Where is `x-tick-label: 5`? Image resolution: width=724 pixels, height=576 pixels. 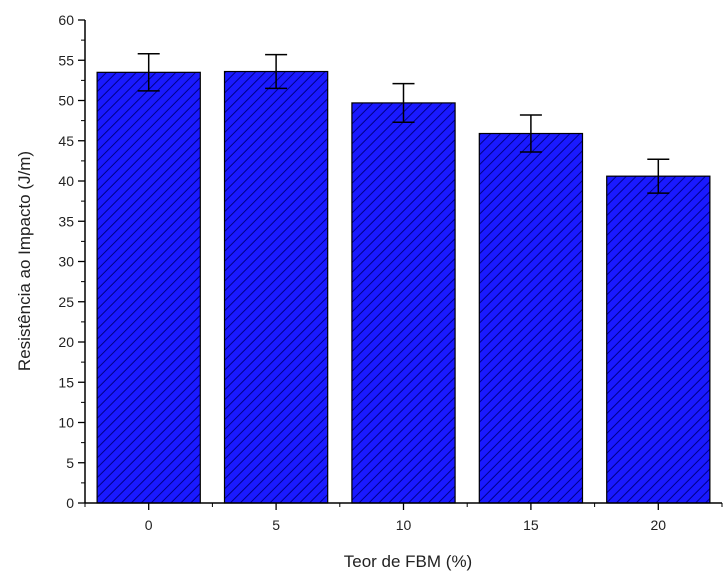
x-tick-label: 5 is located at coordinates (276, 525).